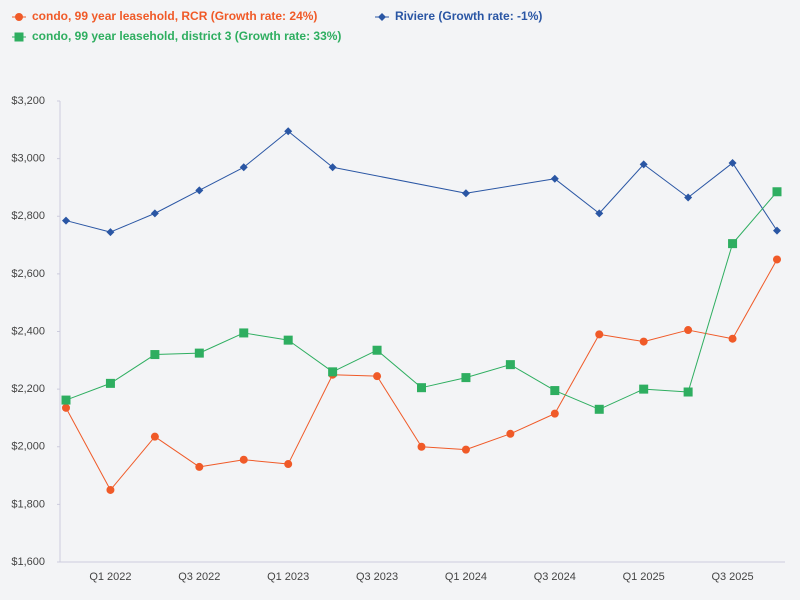  I want to click on x-tick-label: Q1 2022, so click(110, 577).